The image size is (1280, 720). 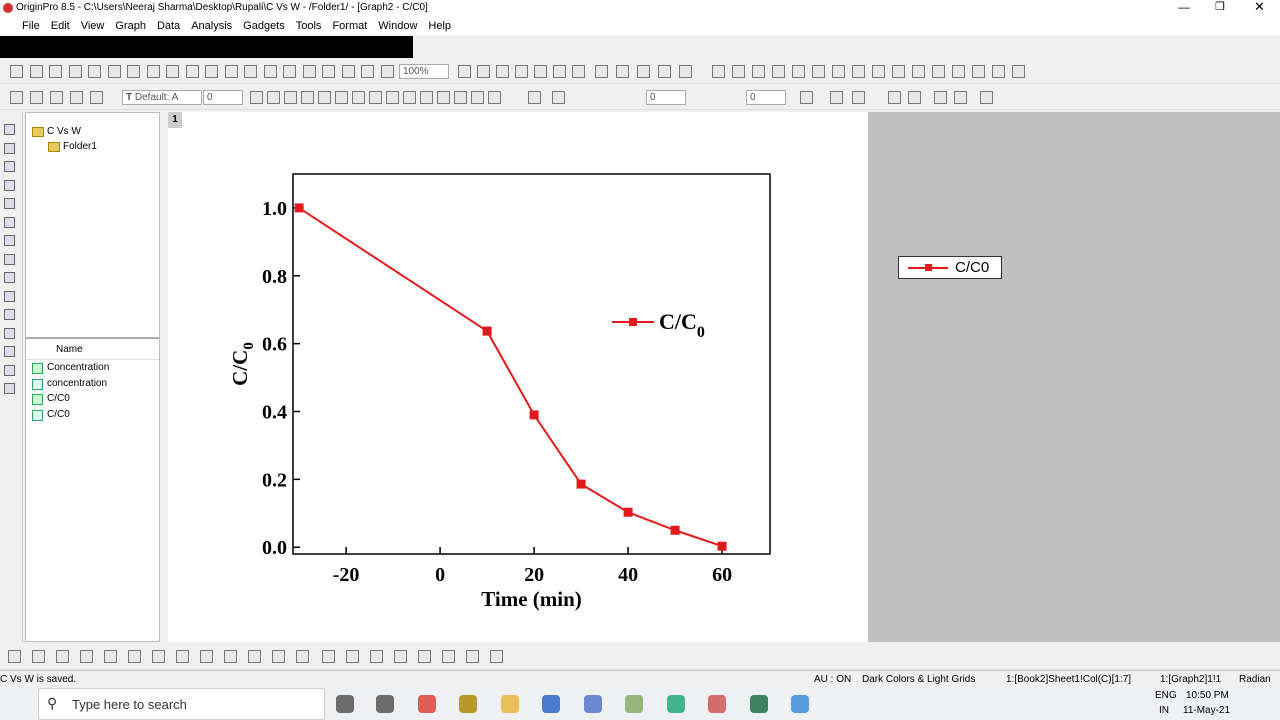 I want to click on tree-root: C Vs W, so click(x=64, y=131).